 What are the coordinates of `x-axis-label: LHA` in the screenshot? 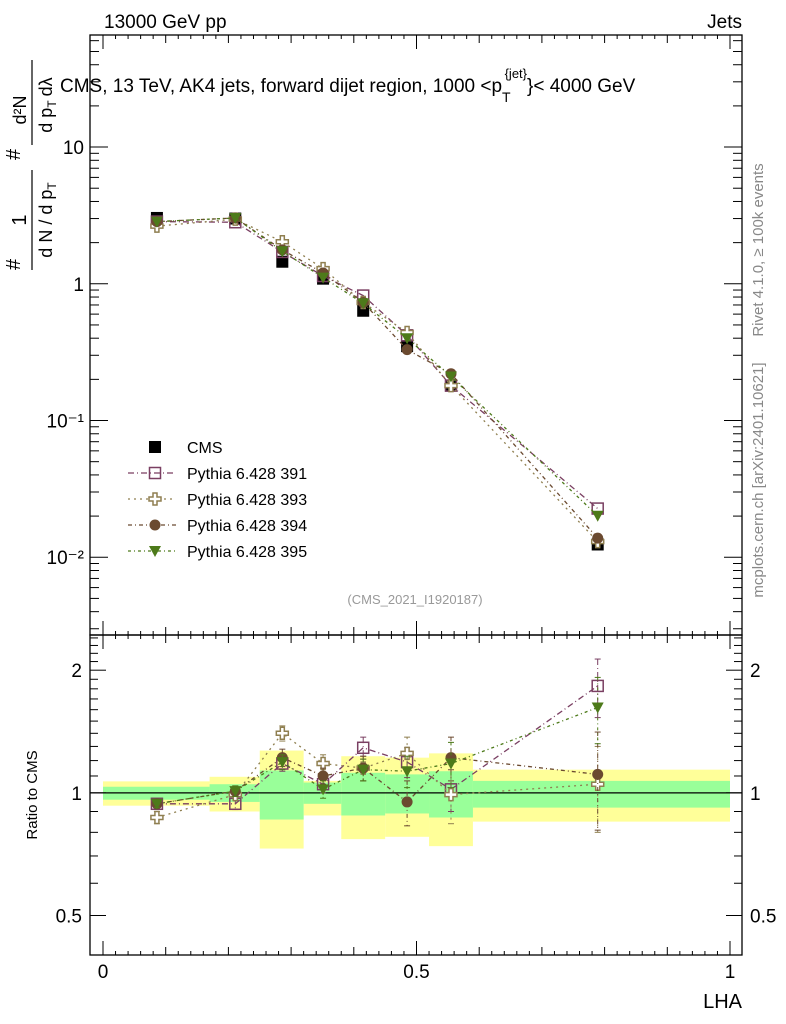 It's located at (723, 1002).